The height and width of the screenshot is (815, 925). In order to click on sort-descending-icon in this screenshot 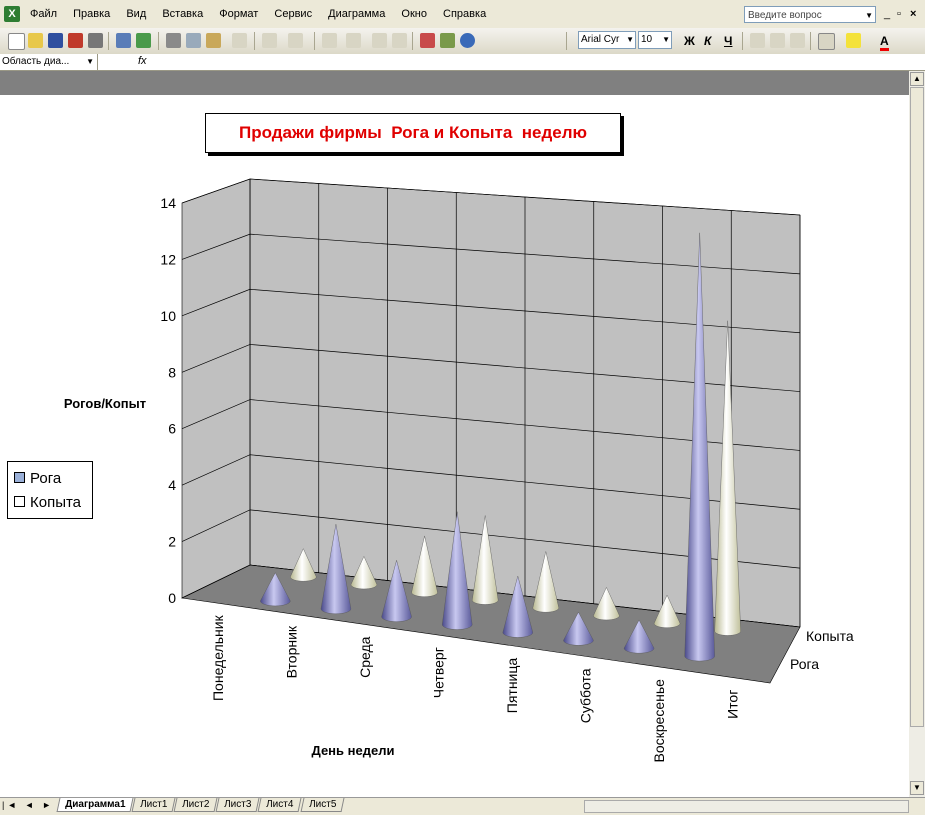, I will do `click(399, 40)`.